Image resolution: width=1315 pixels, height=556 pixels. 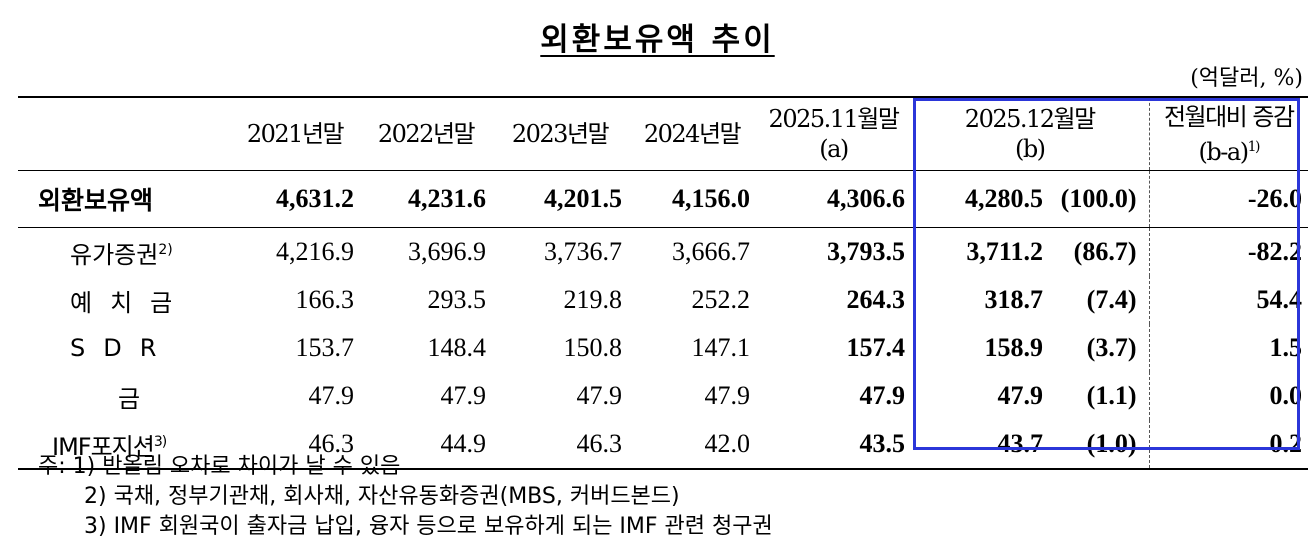 What do you see at coordinates (692, 134) in the screenshot?
I see `col-header-2024: 2024년말` at bounding box center [692, 134].